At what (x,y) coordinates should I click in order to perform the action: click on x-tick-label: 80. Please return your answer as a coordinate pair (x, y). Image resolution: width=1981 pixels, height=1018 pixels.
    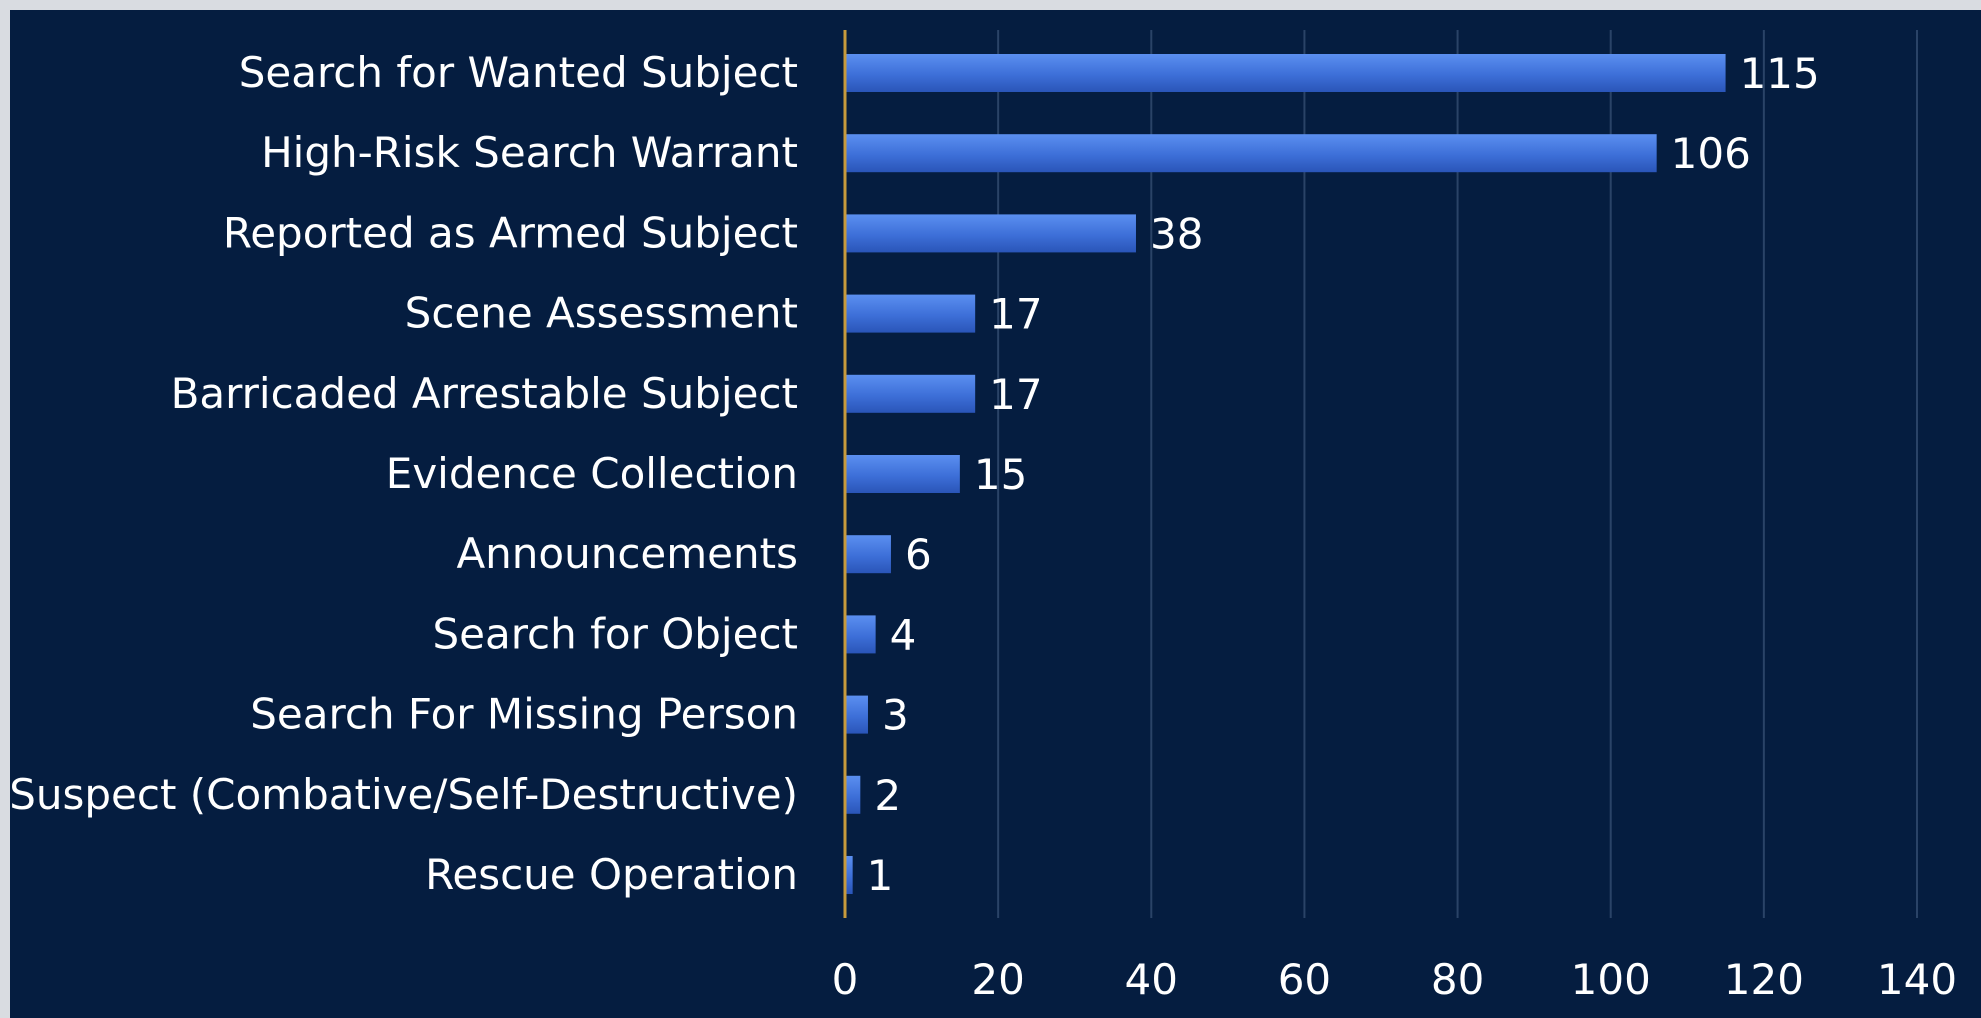
    Looking at the image, I should click on (1457, 979).